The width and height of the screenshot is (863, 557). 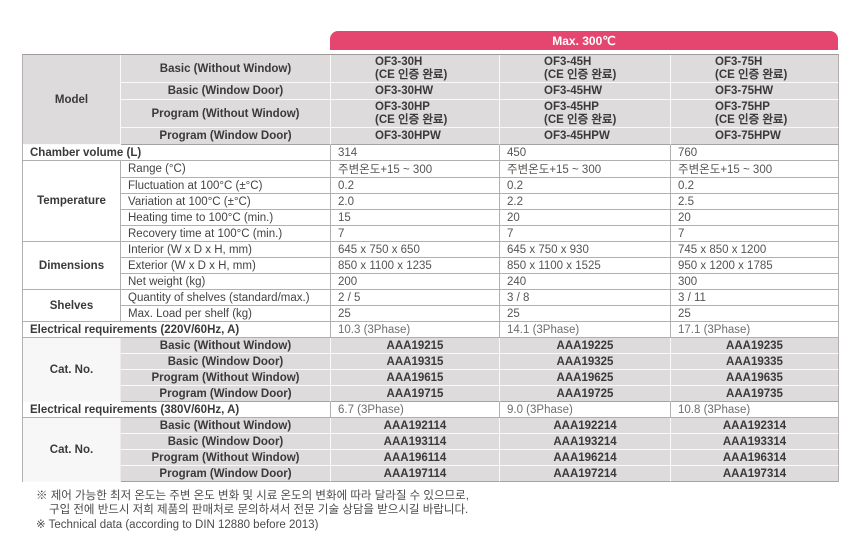 What do you see at coordinates (415, 378) in the screenshot?
I see `catno-value: AAA19615` at bounding box center [415, 378].